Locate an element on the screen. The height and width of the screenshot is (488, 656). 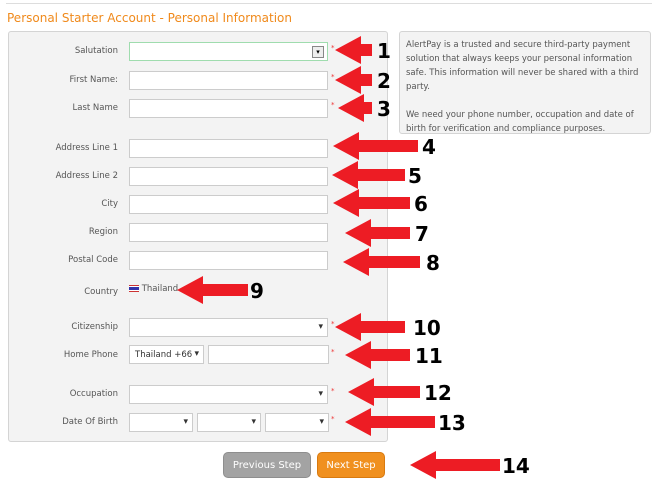
city-input is located at coordinates (228, 204).